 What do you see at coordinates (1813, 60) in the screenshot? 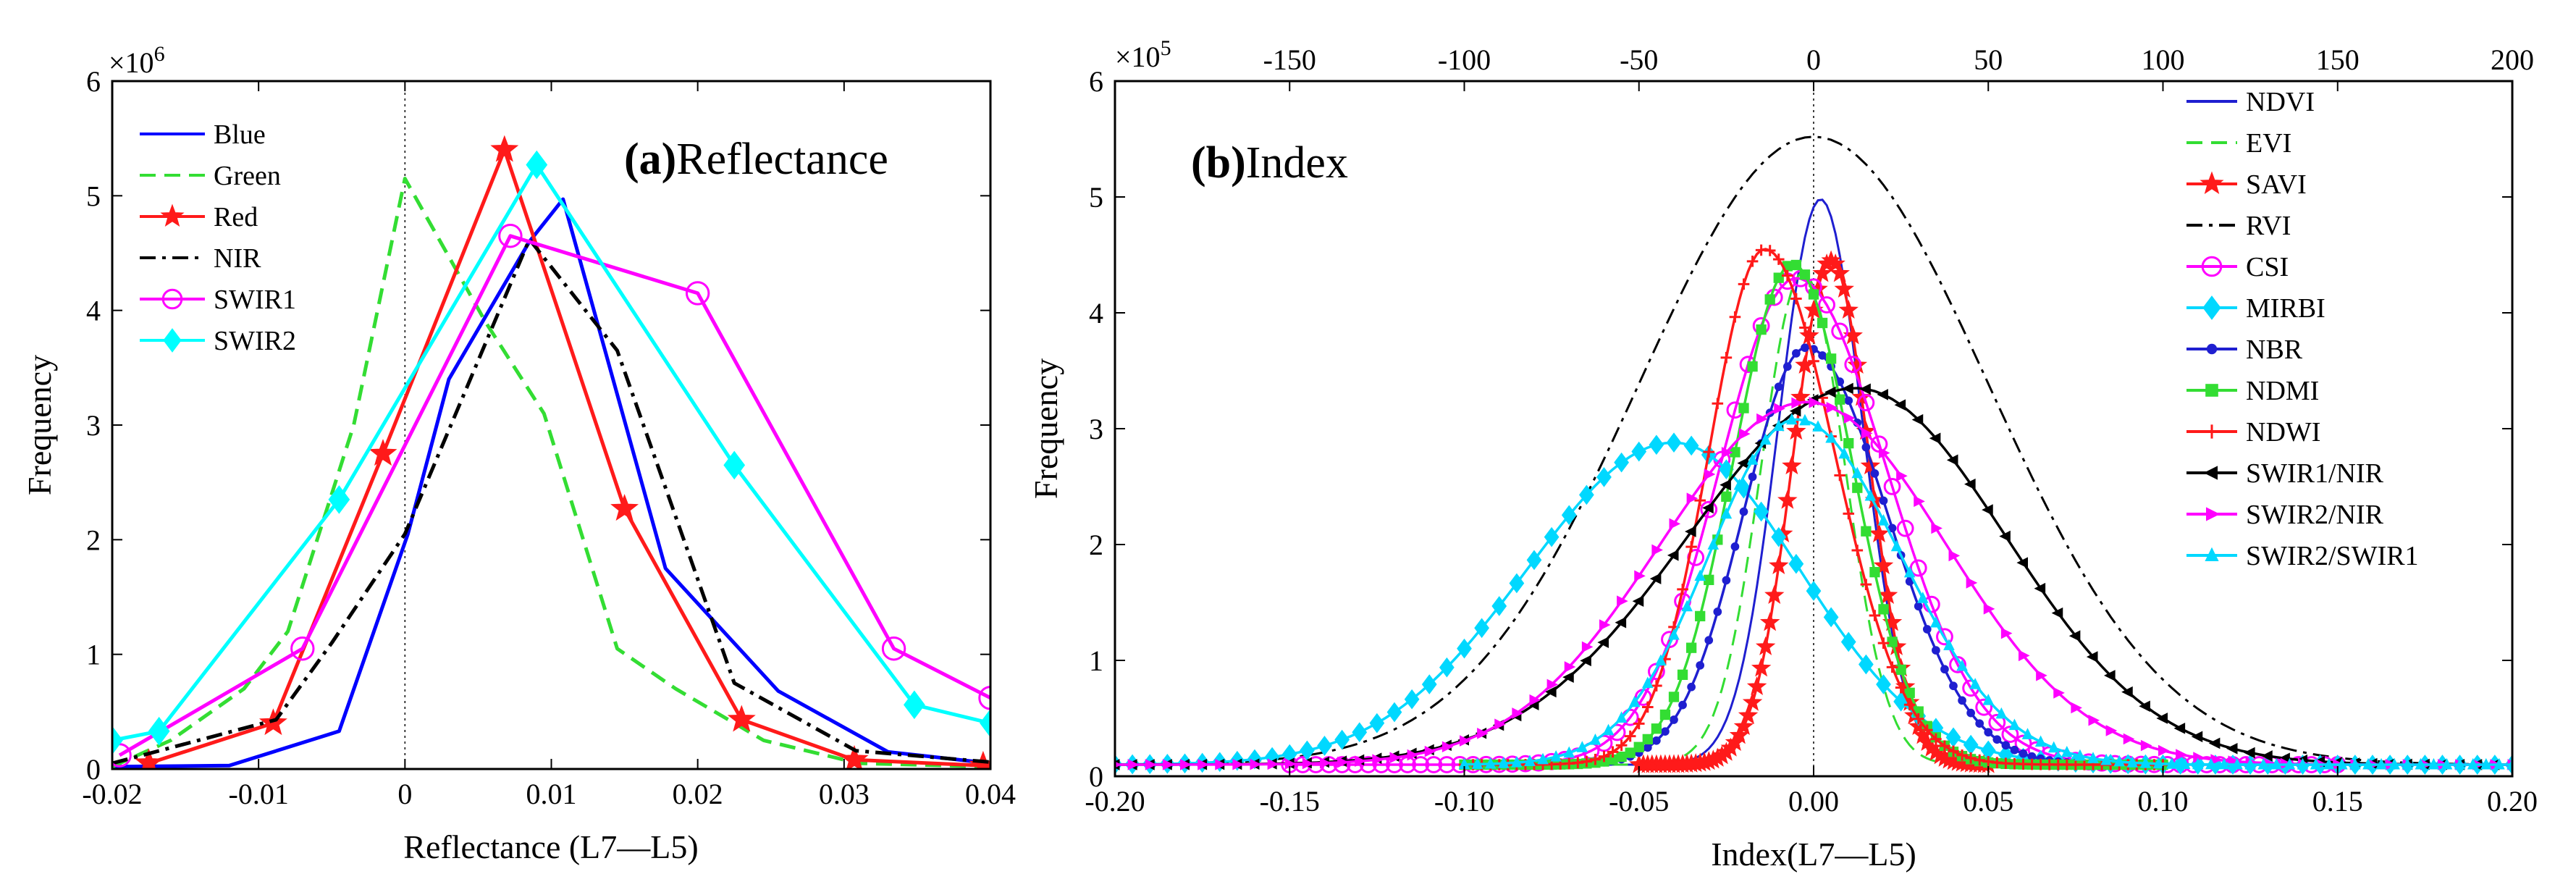
I see `panel-b-top-x-tick-label: 0` at bounding box center [1813, 60].